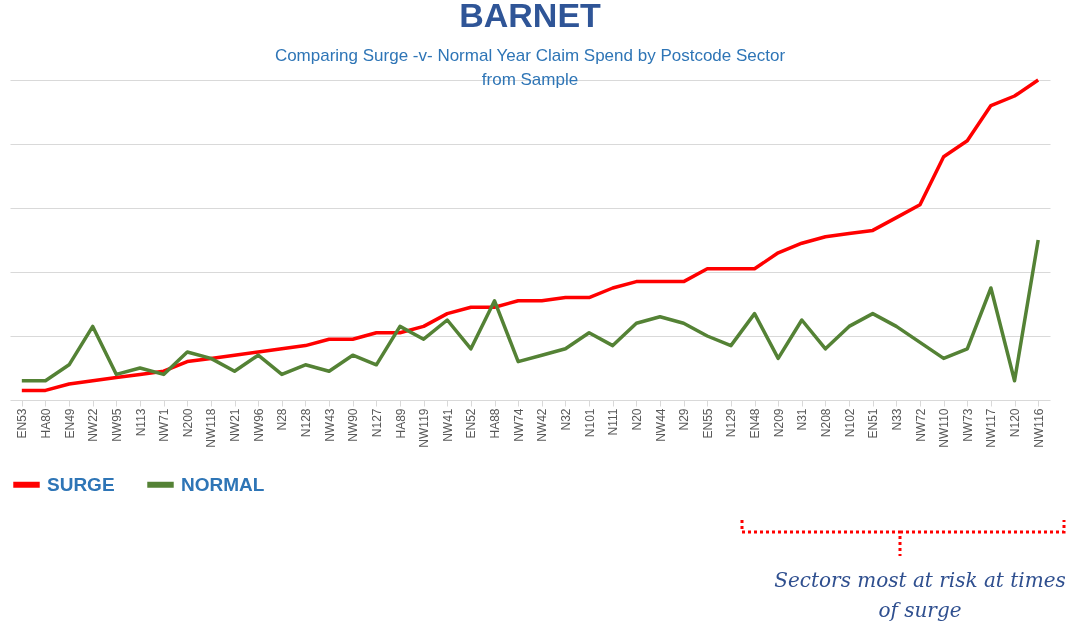 This screenshot has height=631, width=1072. Describe the element at coordinates (353, 425) in the screenshot. I see `x-tick-label: NW90` at that location.